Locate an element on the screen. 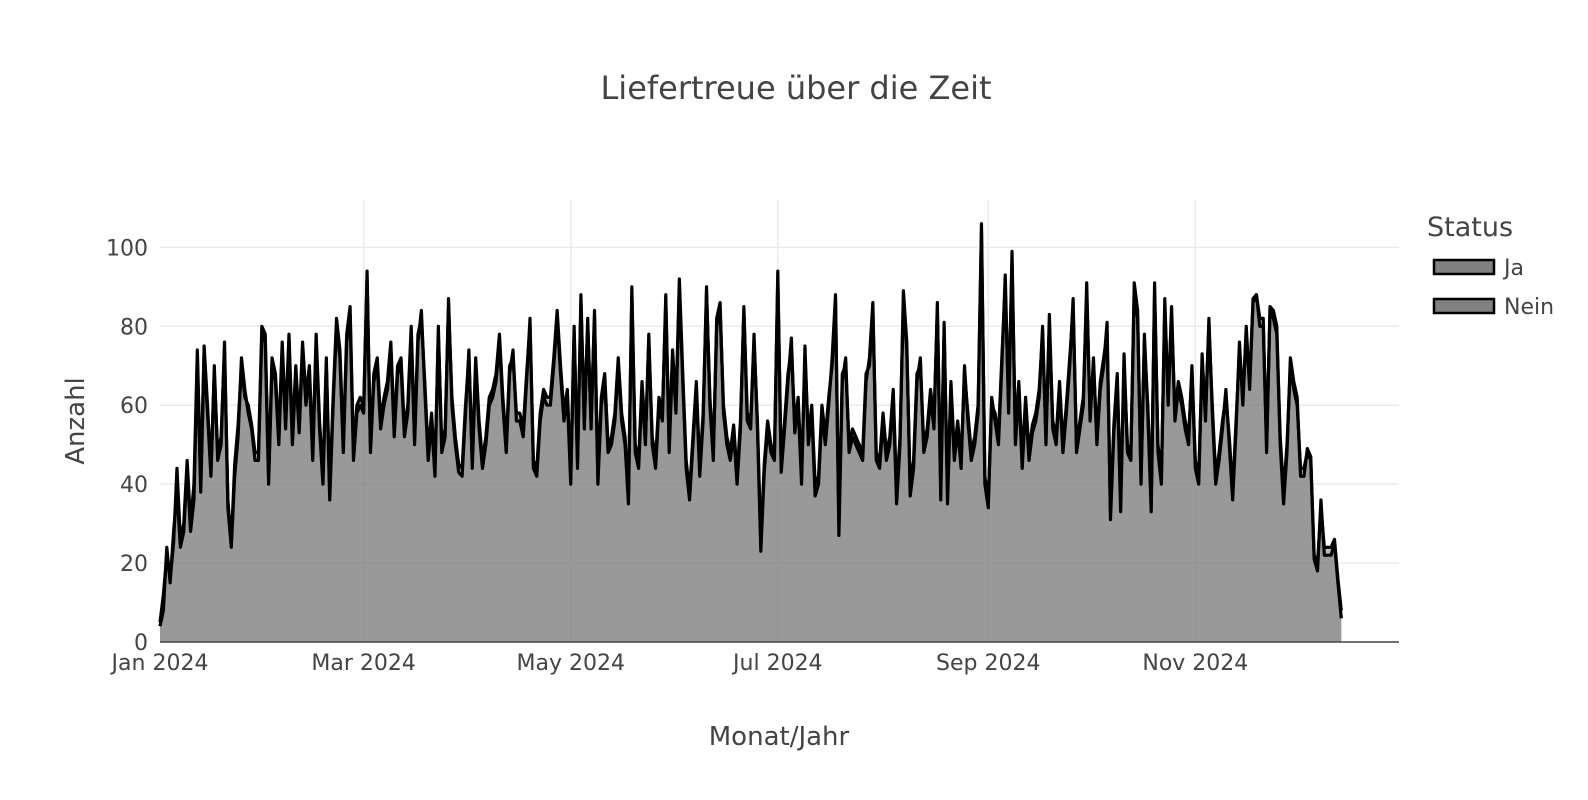  legend-label-ja: Ja is located at coordinates (1513, 268).